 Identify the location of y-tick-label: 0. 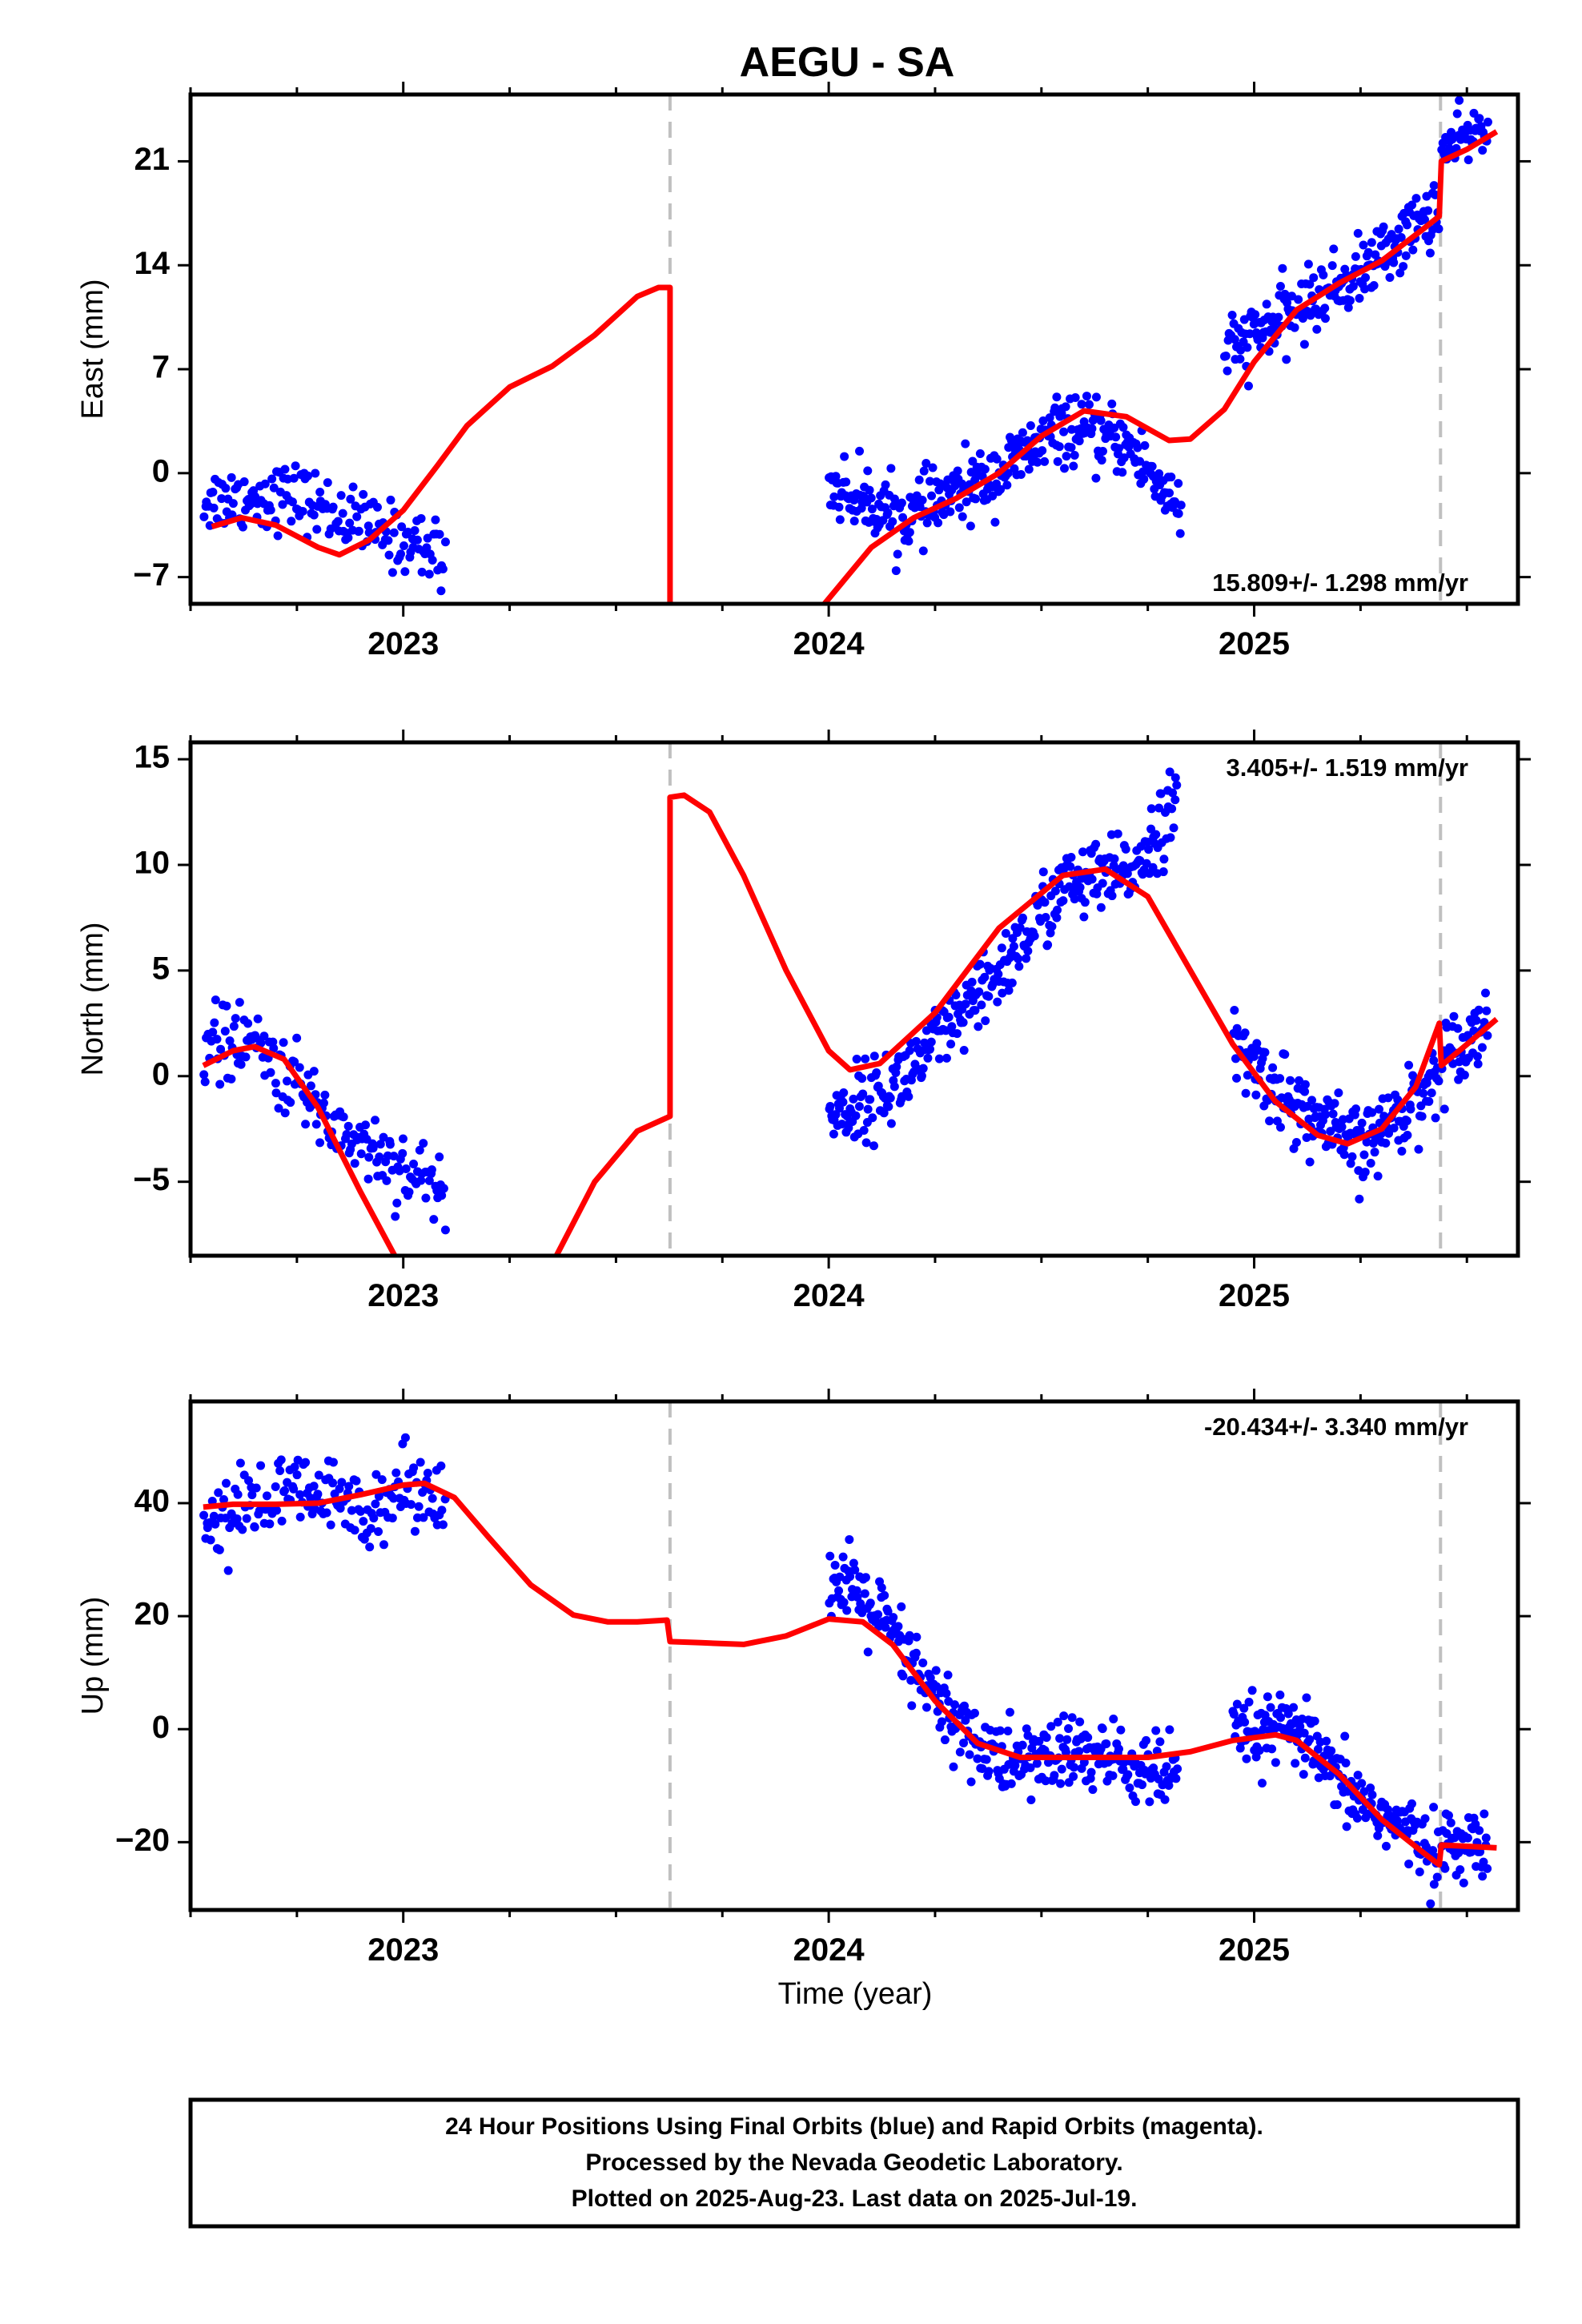
(161, 1074).